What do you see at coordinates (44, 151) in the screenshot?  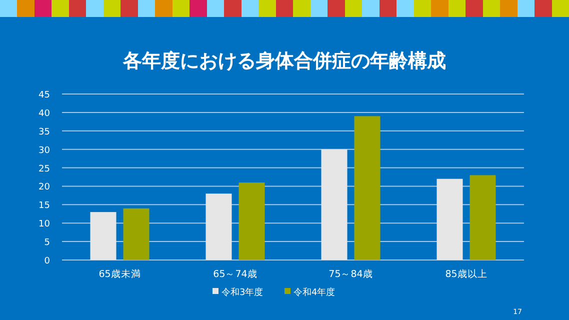 I see `y-tick-label: 30` at bounding box center [44, 151].